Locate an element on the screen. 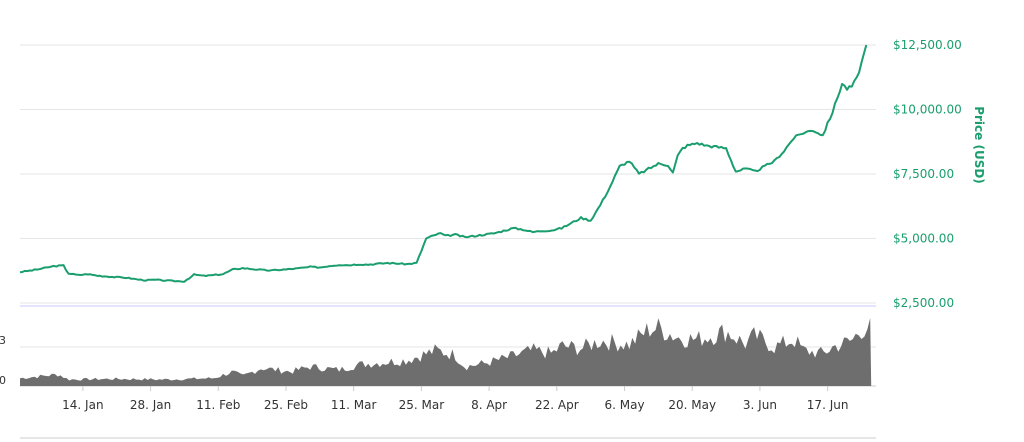  x-tick-label: 3. Jun is located at coordinates (760, 405).